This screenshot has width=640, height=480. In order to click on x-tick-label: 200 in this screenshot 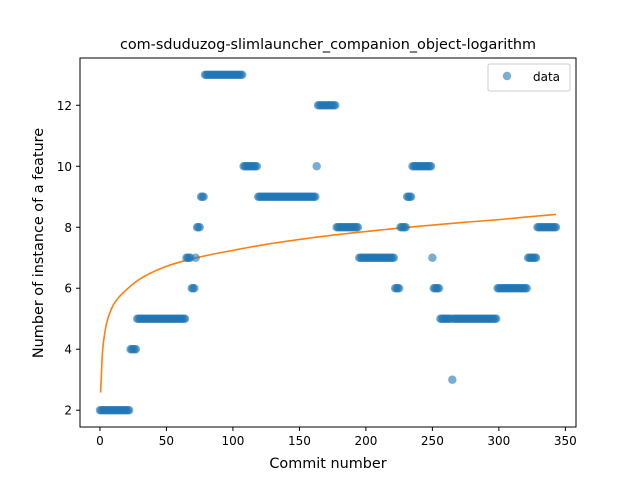, I will do `click(365, 441)`.